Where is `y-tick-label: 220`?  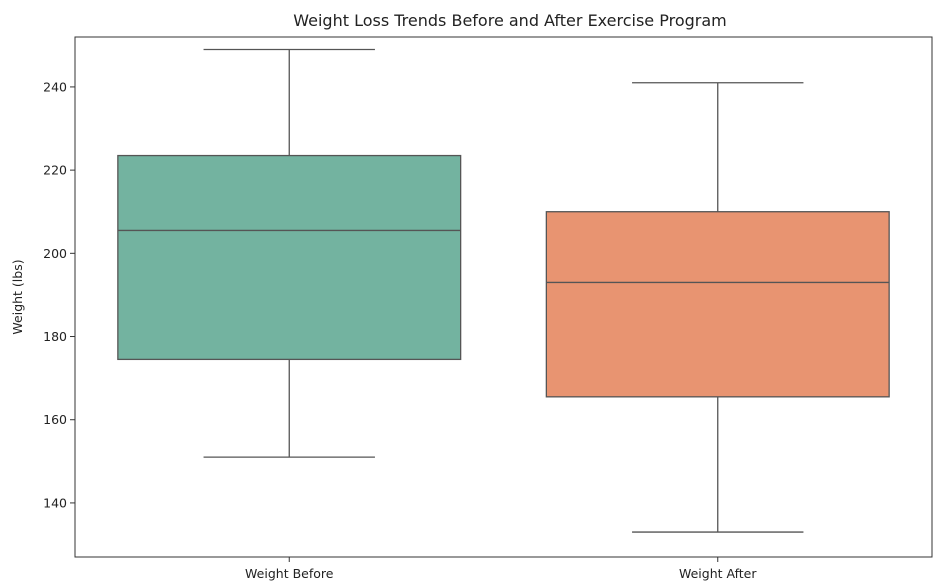 y-tick-label: 220 is located at coordinates (55, 170).